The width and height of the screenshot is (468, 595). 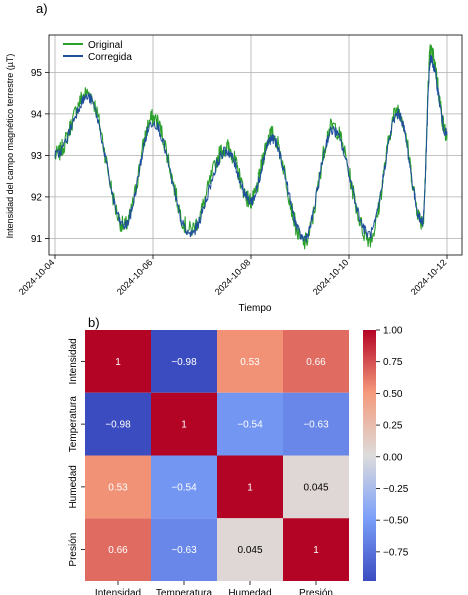 I want to click on y-tick-label: 91, so click(x=37, y=239).